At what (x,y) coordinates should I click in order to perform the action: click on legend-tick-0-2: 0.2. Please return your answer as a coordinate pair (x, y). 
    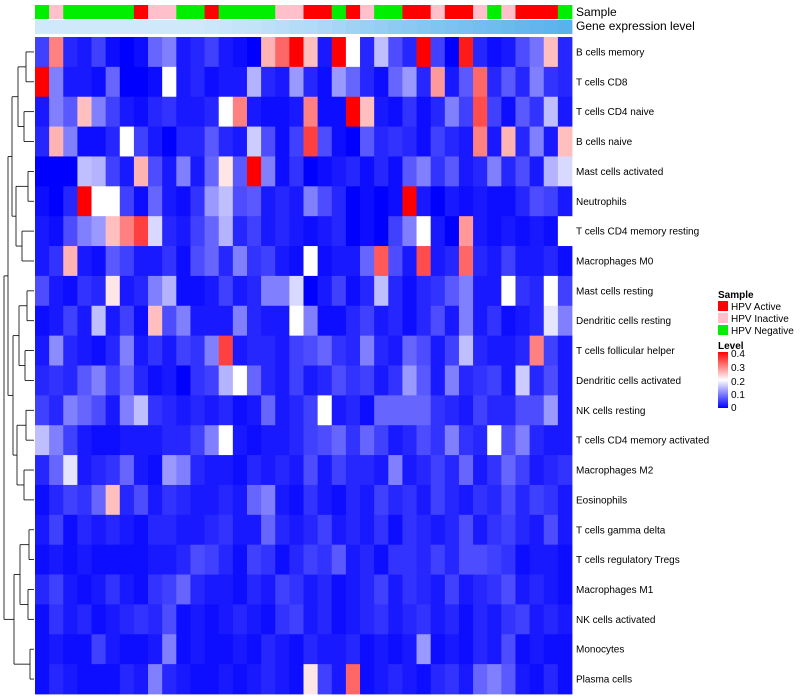
    Looking at the image, I should click on (738, 382).